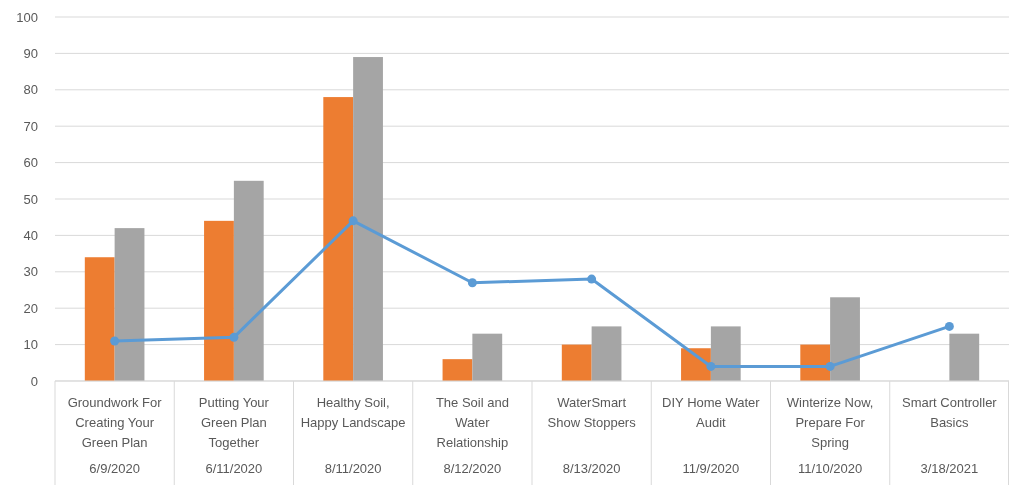 The height and width of the screenshot is (485, 1009). Describe the element at coordinates (30, 90) in the screenshot. I see `y-tick-label: 80` at that location.